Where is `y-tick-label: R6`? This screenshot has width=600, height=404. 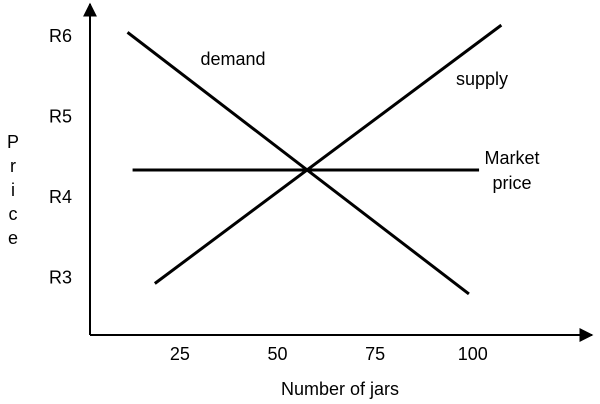 y-tick-label: R6 is located at coordinates (60, 36).